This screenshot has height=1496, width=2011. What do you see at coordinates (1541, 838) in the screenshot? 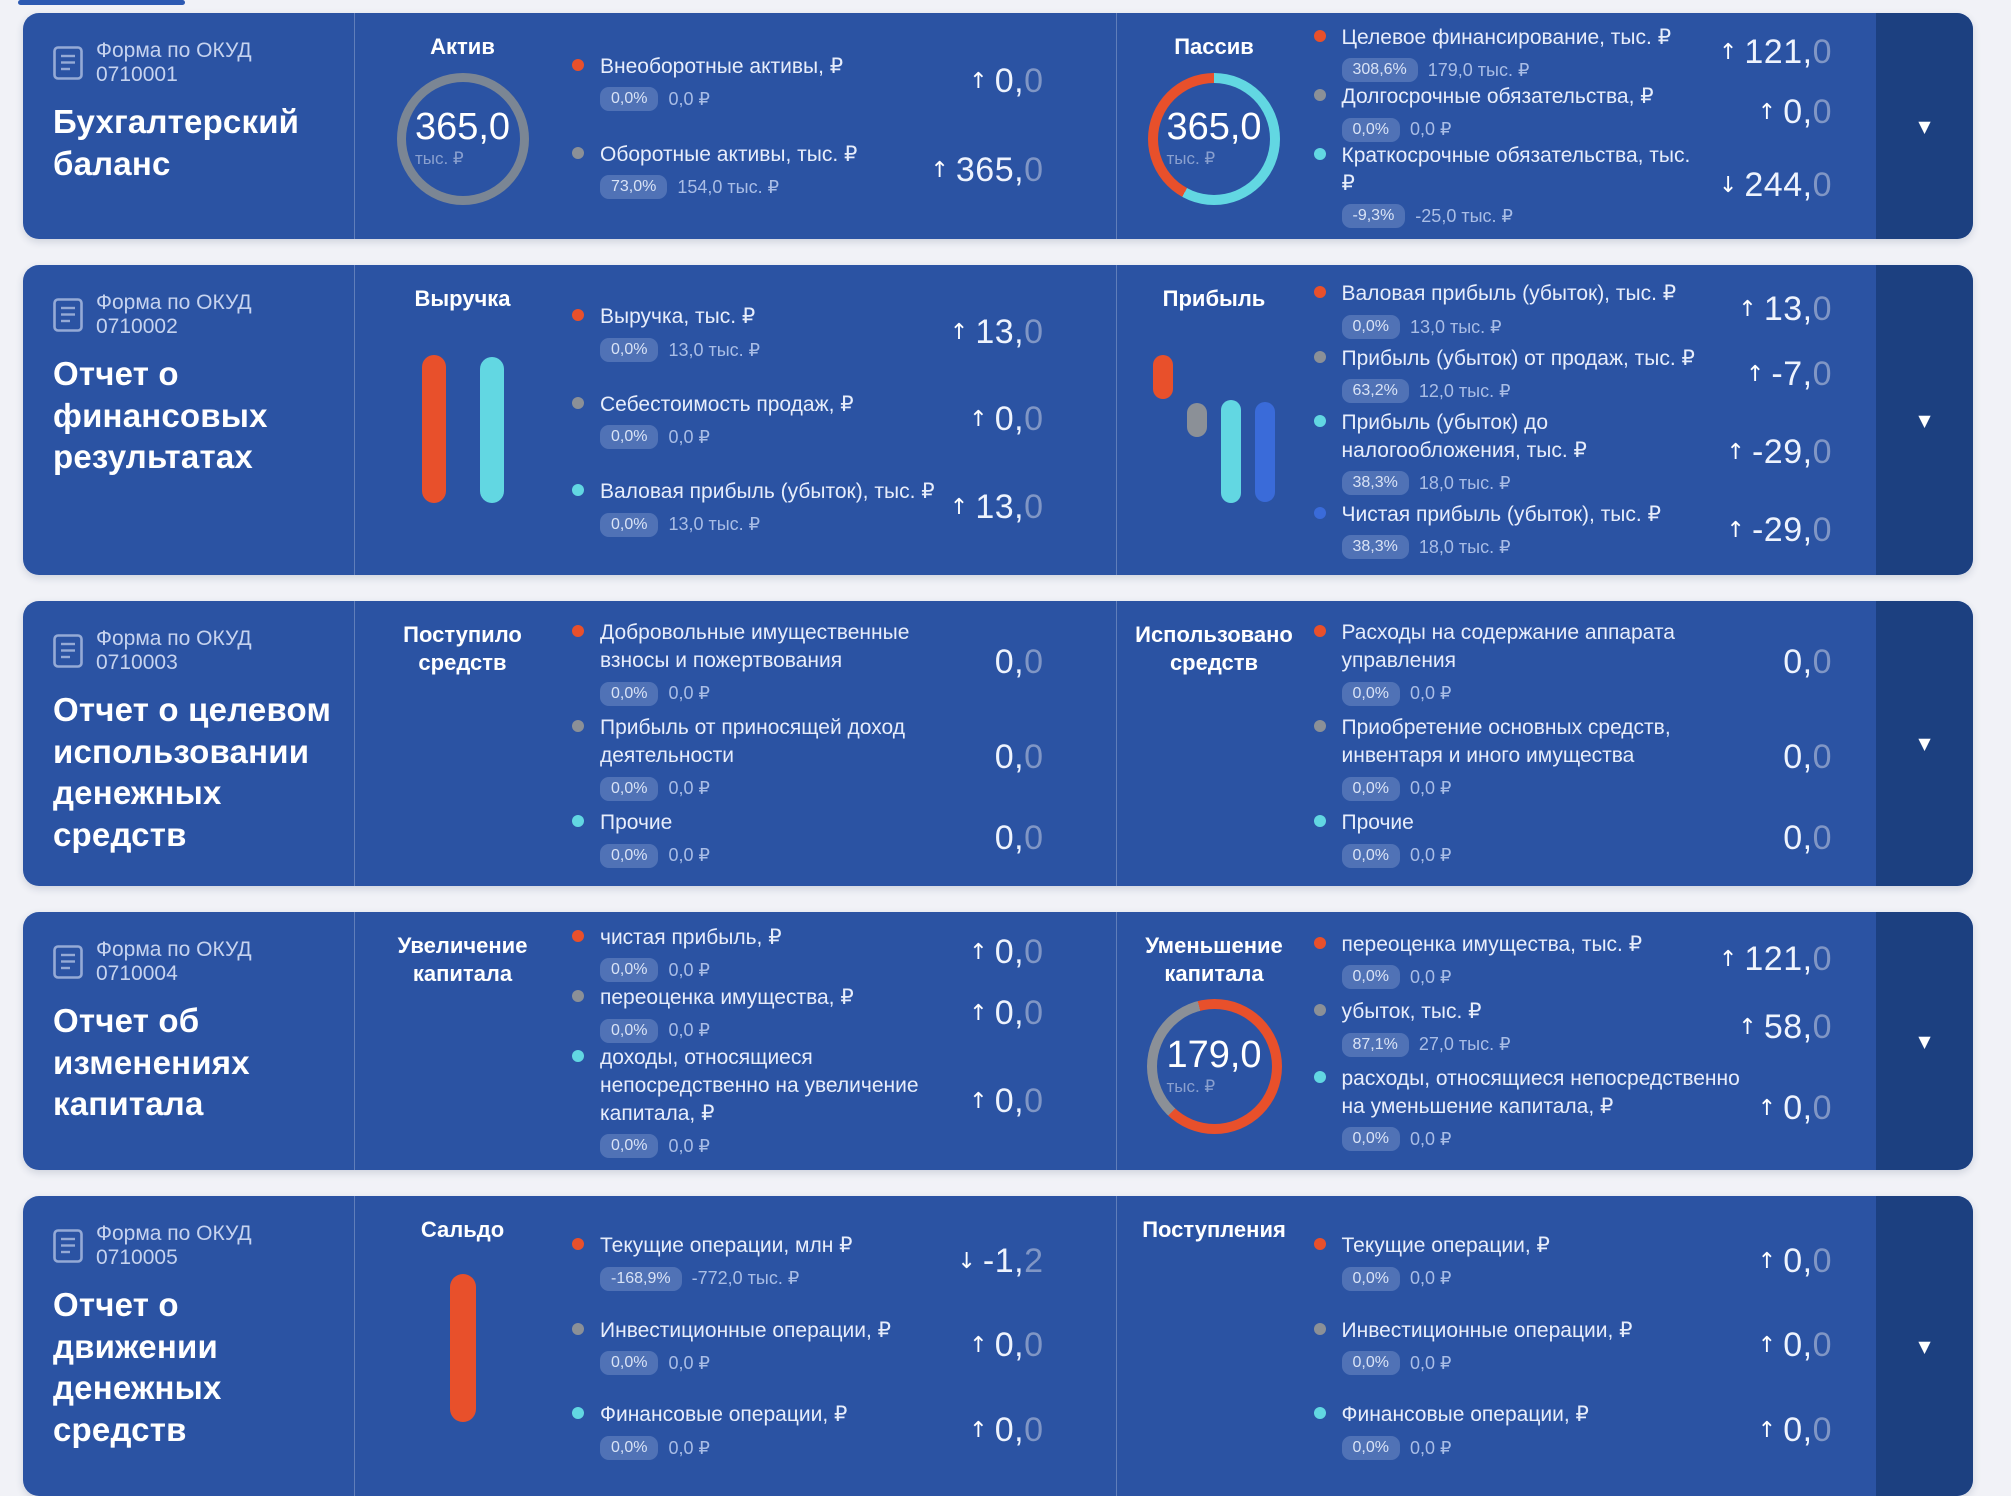
I see `metric-lead: Прочие 0,0% 0,0 ₽` at bounding box center [1541, 838].